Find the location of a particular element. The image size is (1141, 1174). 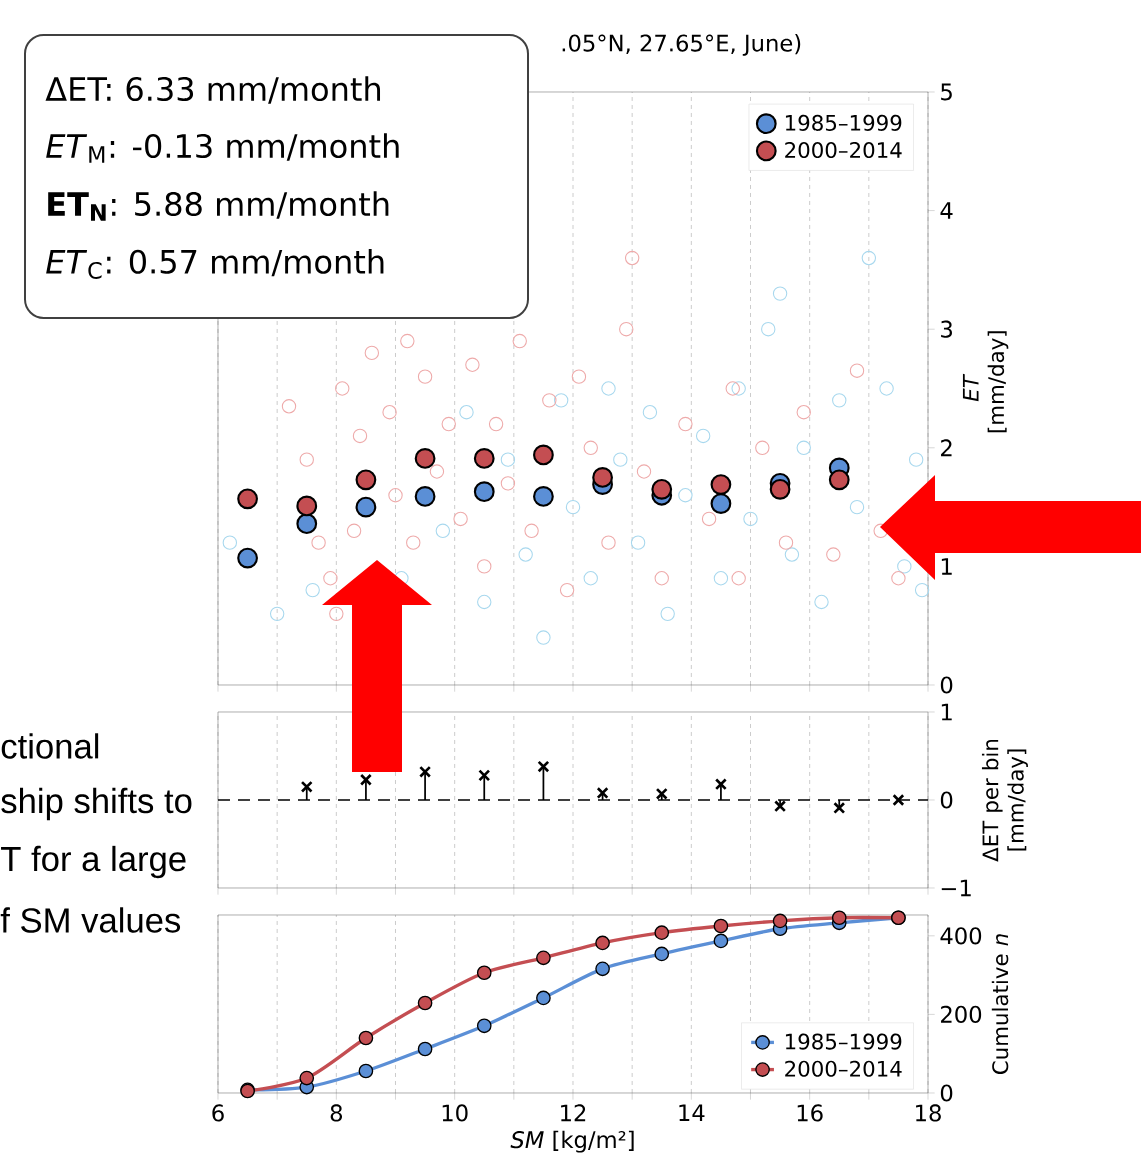

x-axis-title: SM [kg/m²] is located at coordinates (572, 1141).